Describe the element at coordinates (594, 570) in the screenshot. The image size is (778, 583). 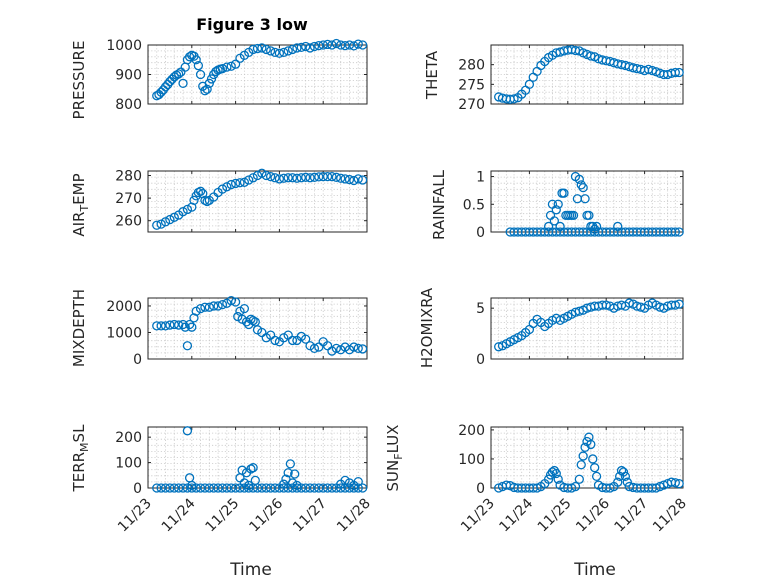
I see `x-axis-label: Time` at that location.